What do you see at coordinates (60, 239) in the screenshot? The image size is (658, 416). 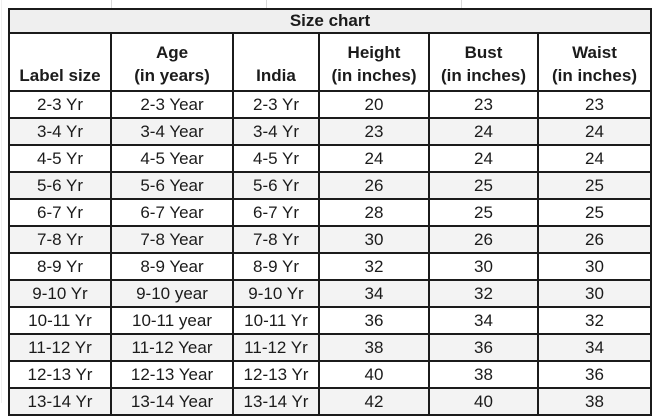 I see `cell-label-size: 7-8 Yr` at bounding box center [60, 239].